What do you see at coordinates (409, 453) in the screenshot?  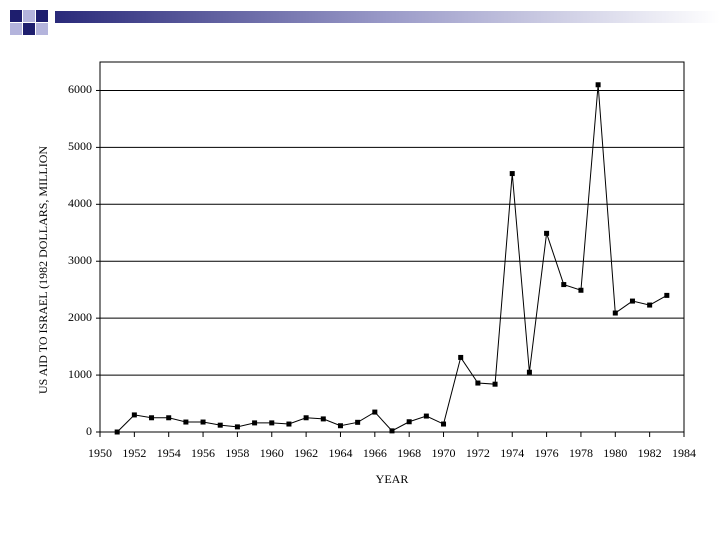 I see `x-tick-label: 1968` at bounding box center [409, 453].